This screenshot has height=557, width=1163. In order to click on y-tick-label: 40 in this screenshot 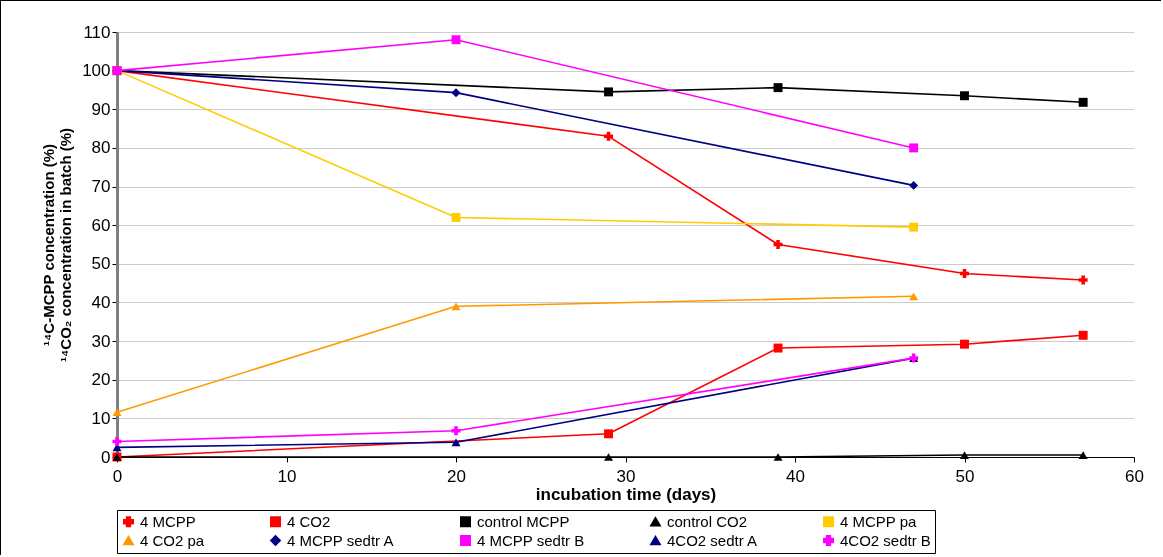, I will do `click(101, 302)`.